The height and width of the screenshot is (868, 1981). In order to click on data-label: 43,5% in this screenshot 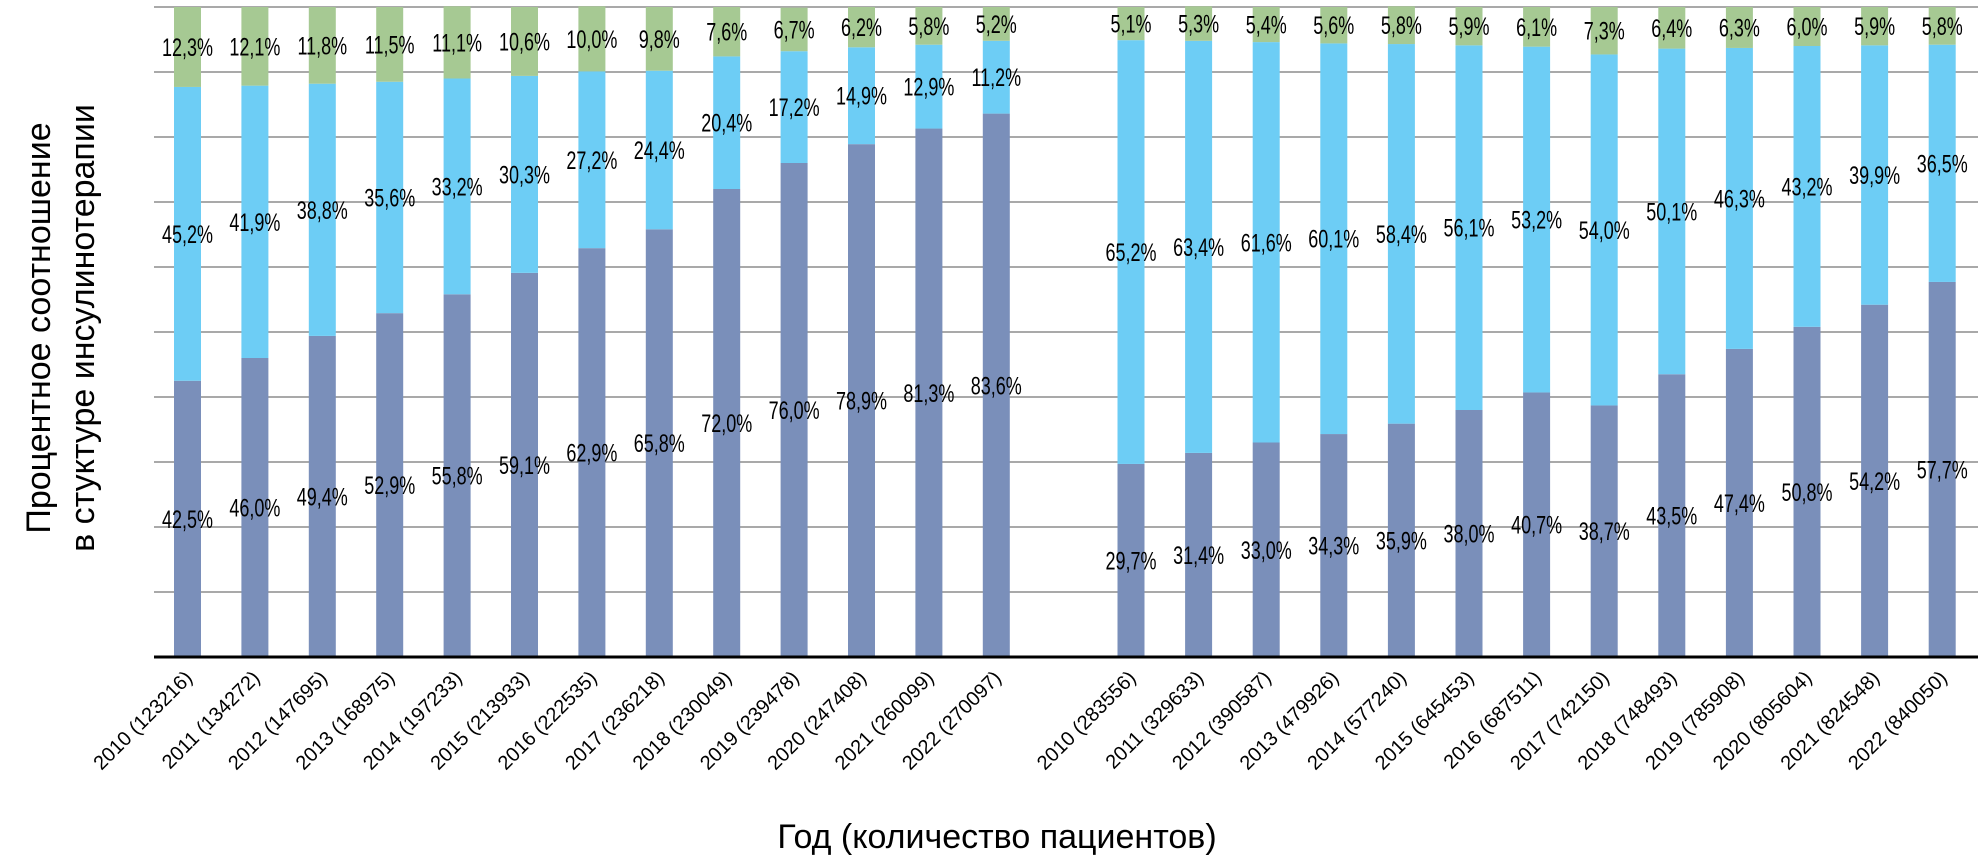, I will do `click(1671, 516)`.